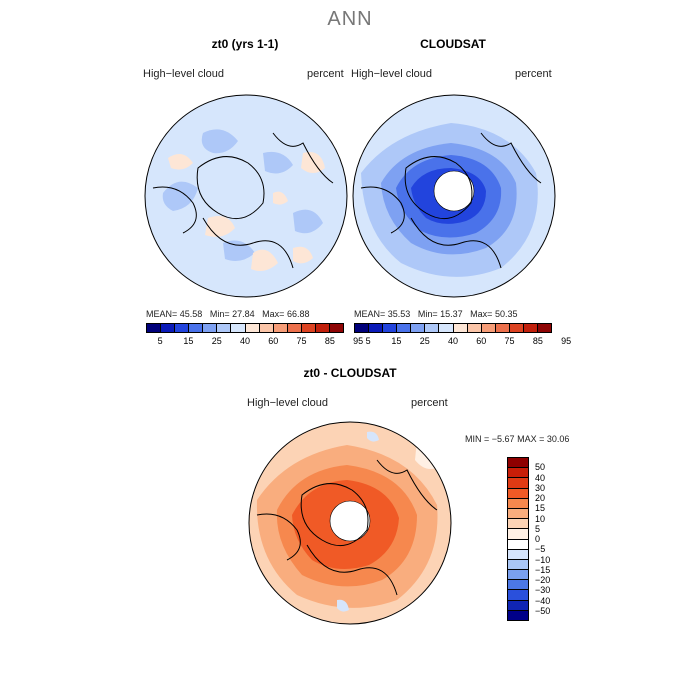  Describe the element at coordinates (184, 74) in the screenshot. I see `panel1-variable-label: High−level cloud` at that location.